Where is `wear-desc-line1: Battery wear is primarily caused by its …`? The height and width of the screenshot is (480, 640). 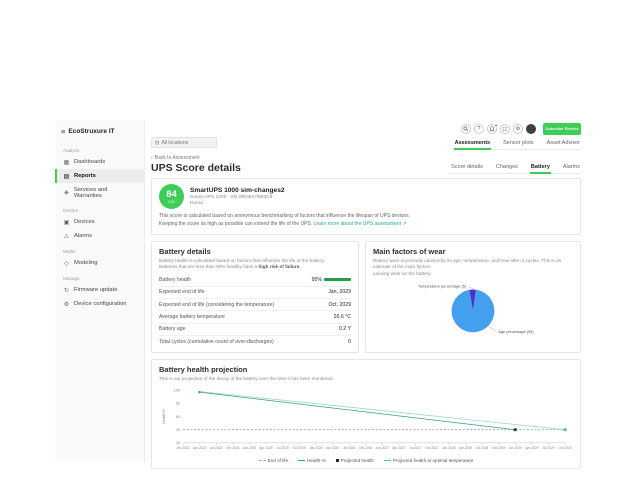
wear-desc-line1: Battery wear is primarily caused by its … is located at coordinates (467, 263).